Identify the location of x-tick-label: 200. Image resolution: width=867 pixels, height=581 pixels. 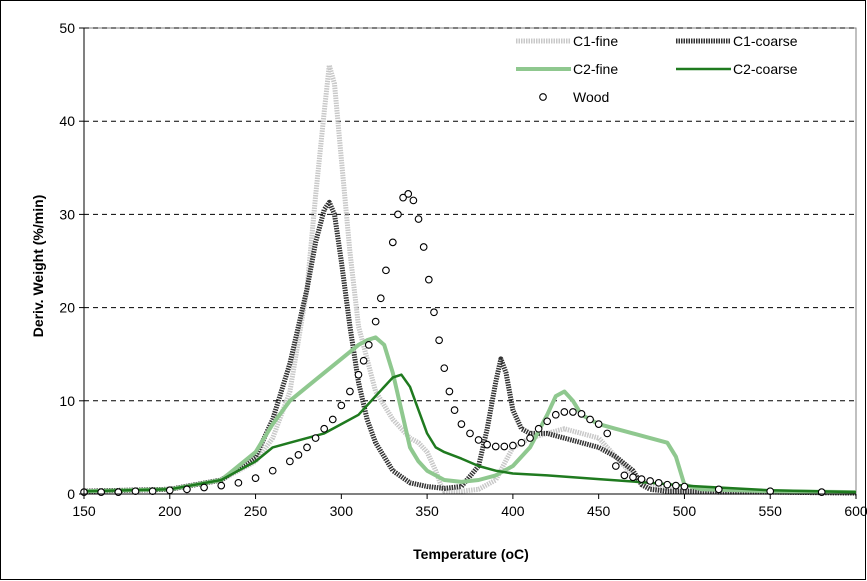
(170, 511).